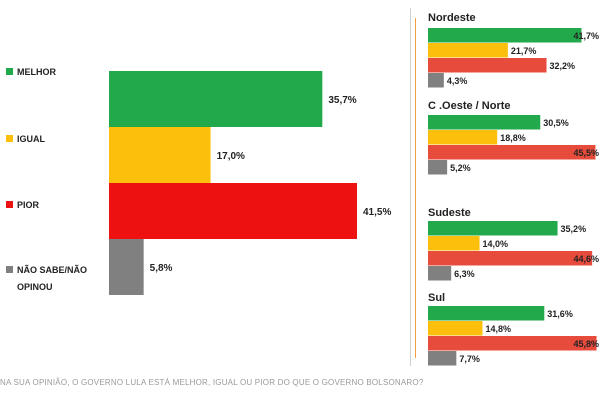 The image size is (600, 400). Describe the element at coordinates (457, 81) in the screenshot. I see `region-nordeste-value-nao-sabe: 4,3%` at that location.